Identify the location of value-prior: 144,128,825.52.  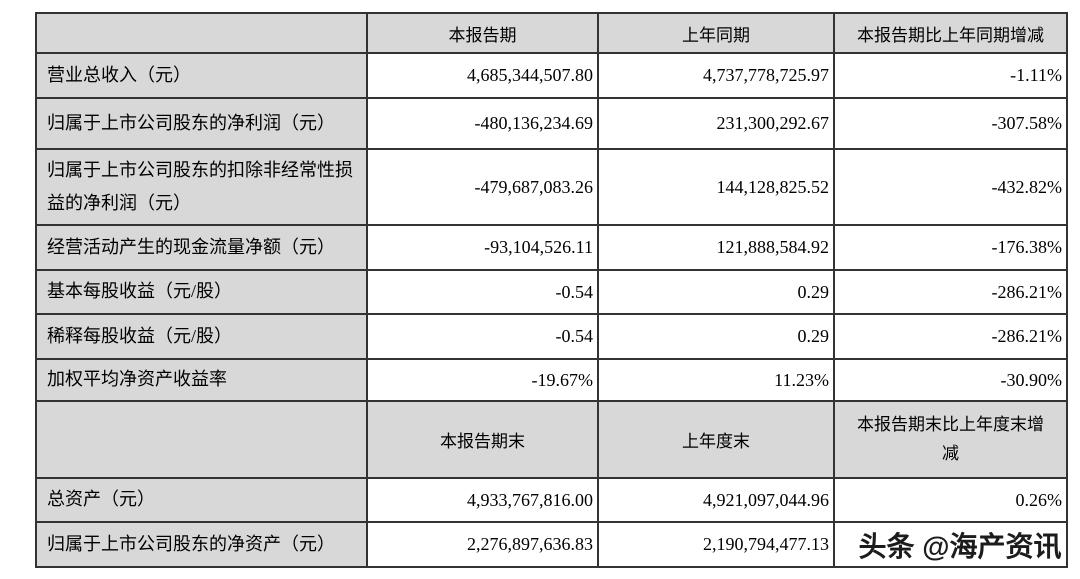
(716, 187).